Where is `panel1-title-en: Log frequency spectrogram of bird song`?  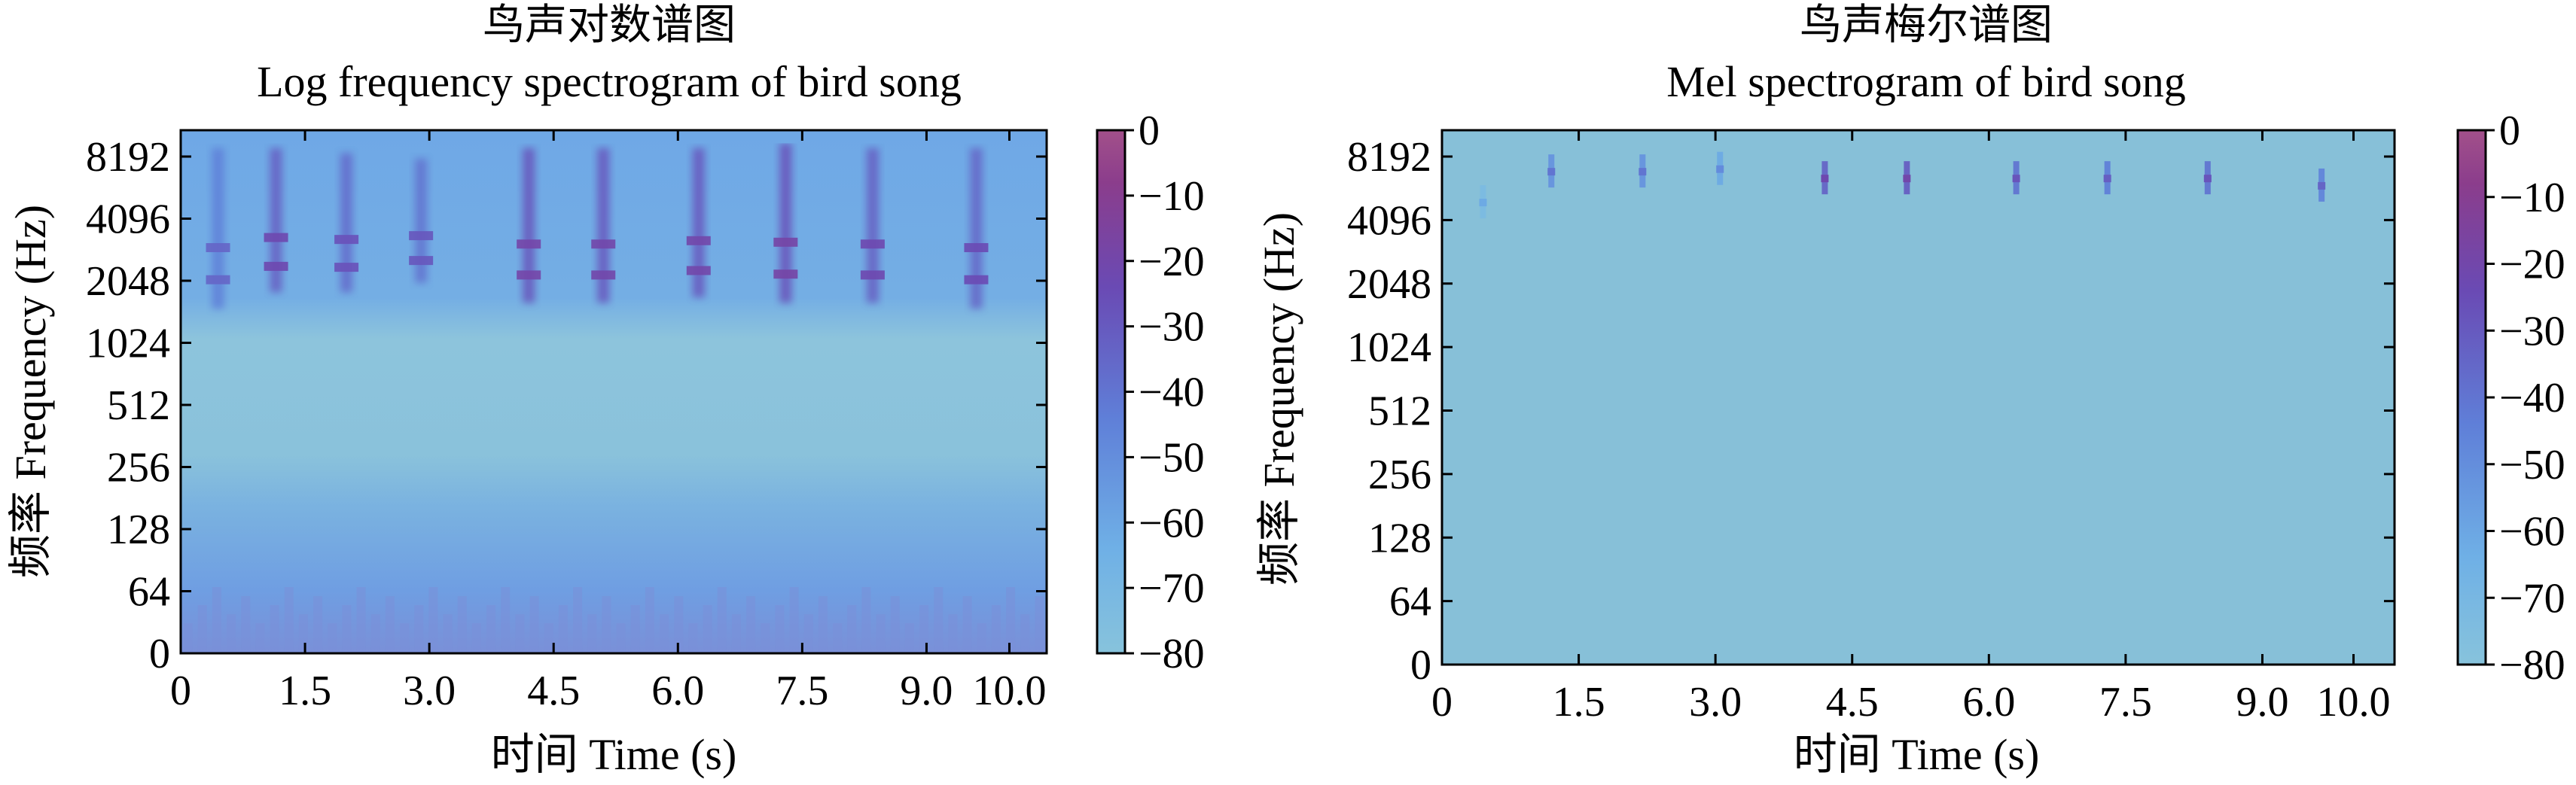
panel1-title-en: Log frequency spectrogram of bird song is located at coordinates (609, 81).